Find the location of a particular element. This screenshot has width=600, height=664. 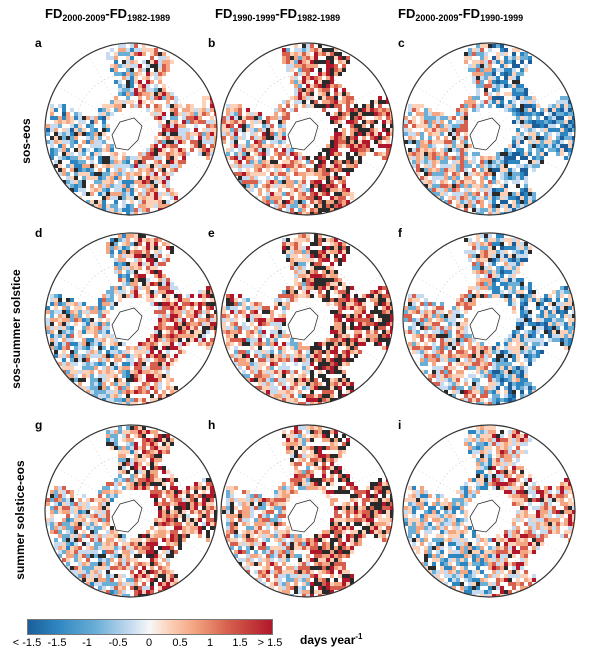

colorbar-tick: -0.5 is located at coordinates (118, 643).